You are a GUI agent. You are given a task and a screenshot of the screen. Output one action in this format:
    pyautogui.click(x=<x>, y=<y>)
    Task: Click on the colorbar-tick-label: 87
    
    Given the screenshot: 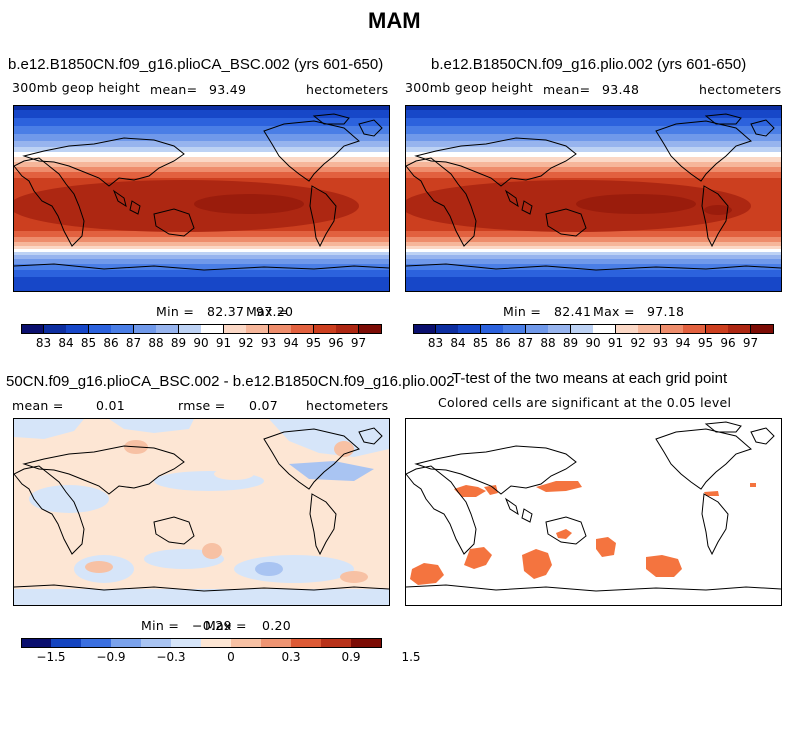 What is the action you would take?
    pyautogui.click(x=525, y=343)
    